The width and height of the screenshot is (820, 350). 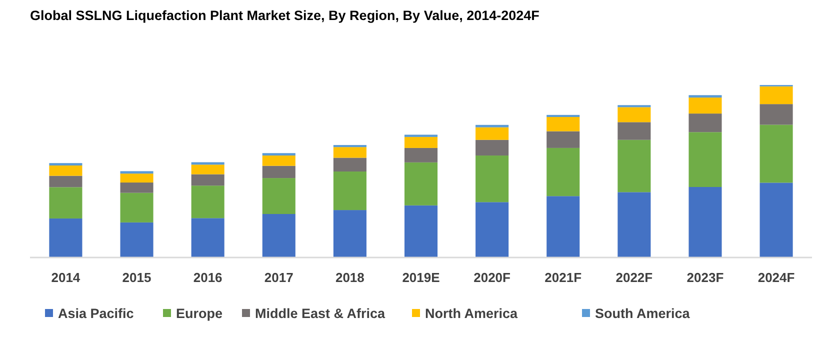 What do you see at coordinates (199, 313) in the screenshot?
I see `legend-label: Europe` at bounding box center [199, 313].